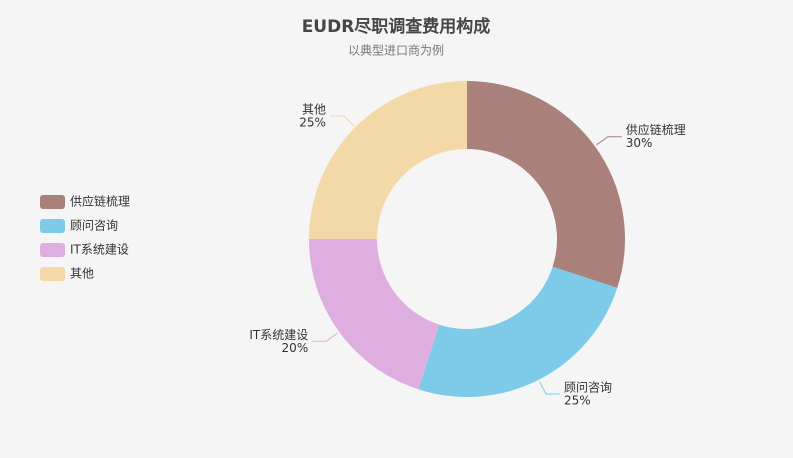  I want to click on slice-value-label: 30%, so click(639, 143).